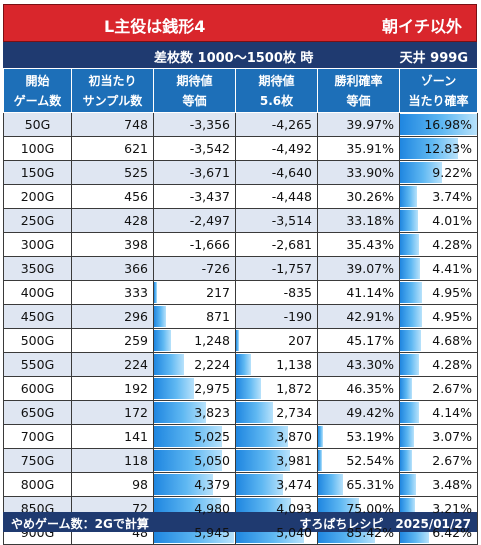 This screenshot has height=545, width=481. I want to click on win-rate-cell: 30.26%, so click(358, 196).